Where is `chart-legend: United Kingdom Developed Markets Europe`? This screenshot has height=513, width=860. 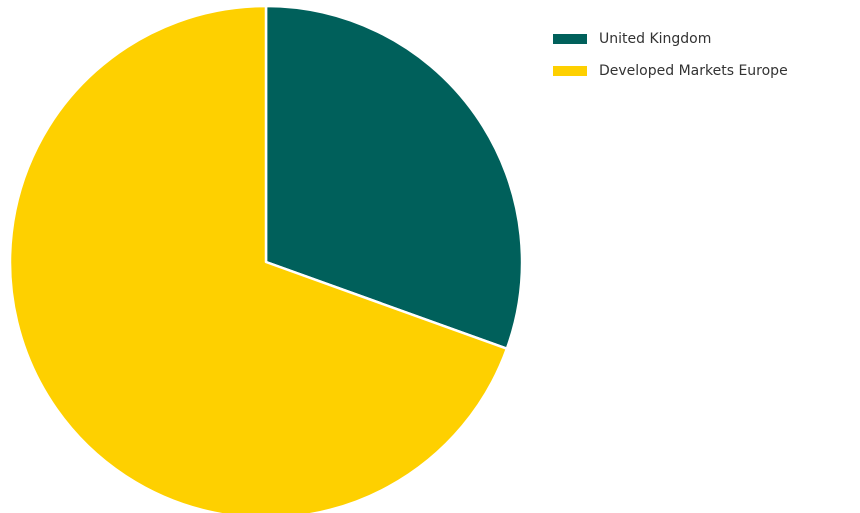 chart-legend: United Kingdom Developed Markets Europe is located at coordinates (670, 63).